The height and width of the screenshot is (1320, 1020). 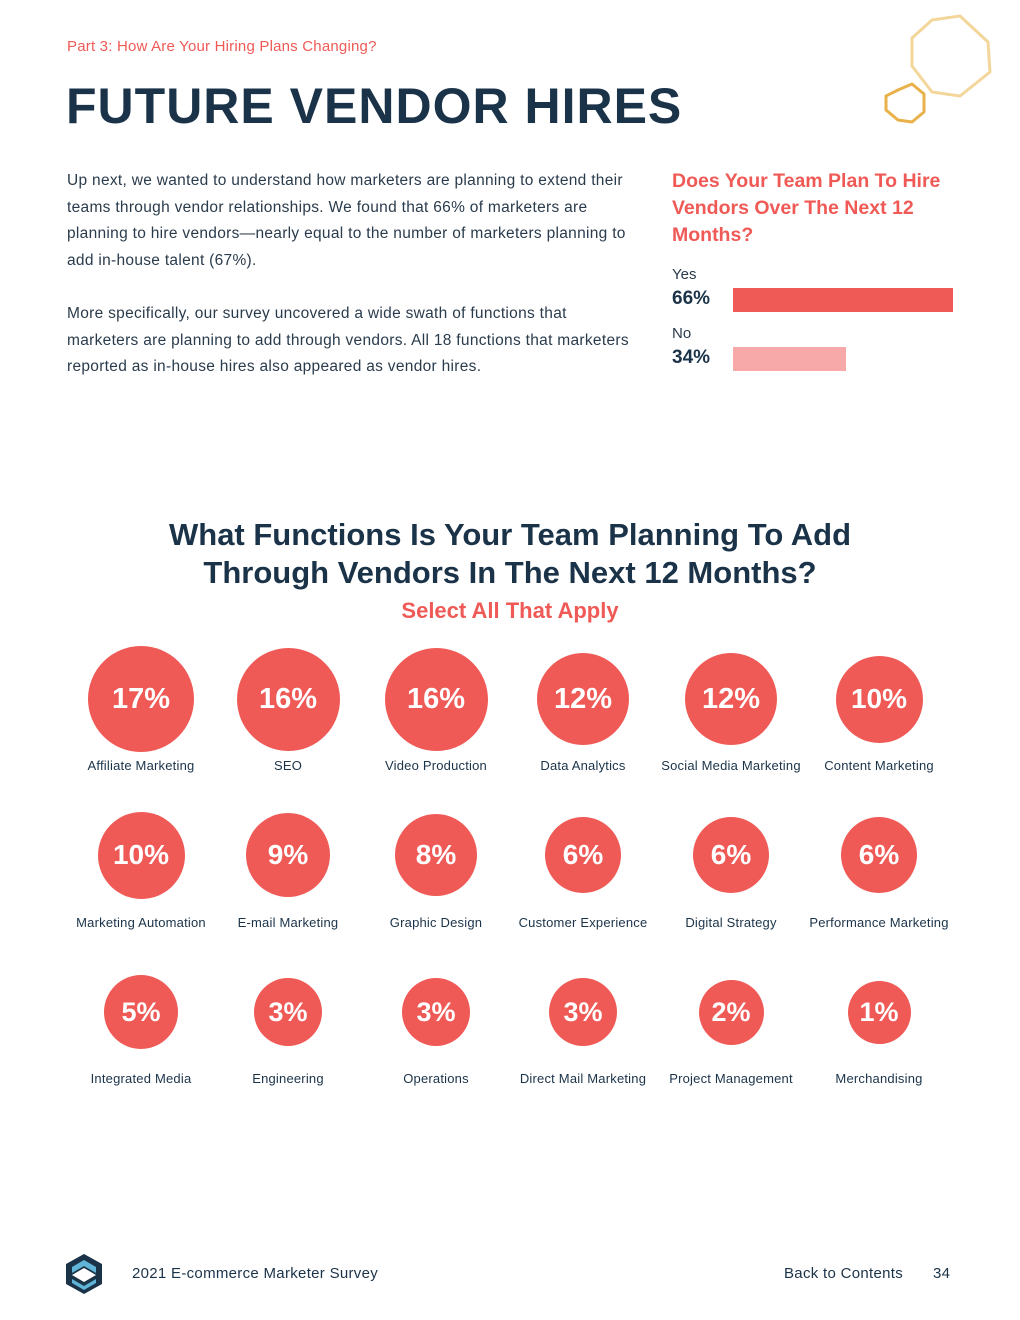 What do you see at coordinates (84, 1274) in the screenshot?
I see `company-logo-icon` at bounding box center [84, 1274].